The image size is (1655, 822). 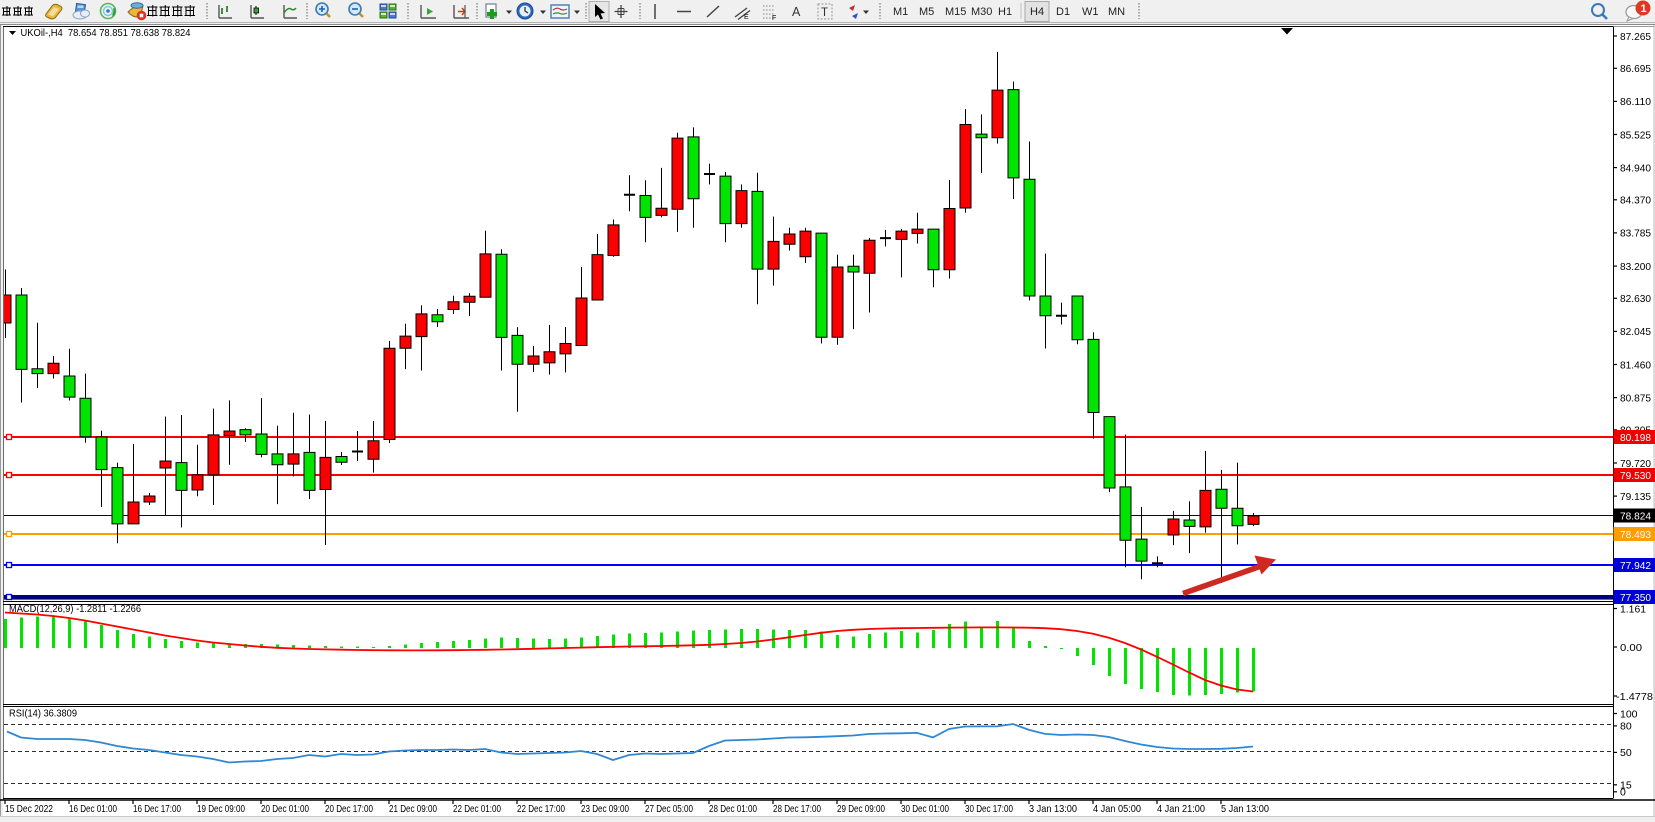 I want to click on svg-text: 4 Jan 21:00, so click(x=1181, y=809).